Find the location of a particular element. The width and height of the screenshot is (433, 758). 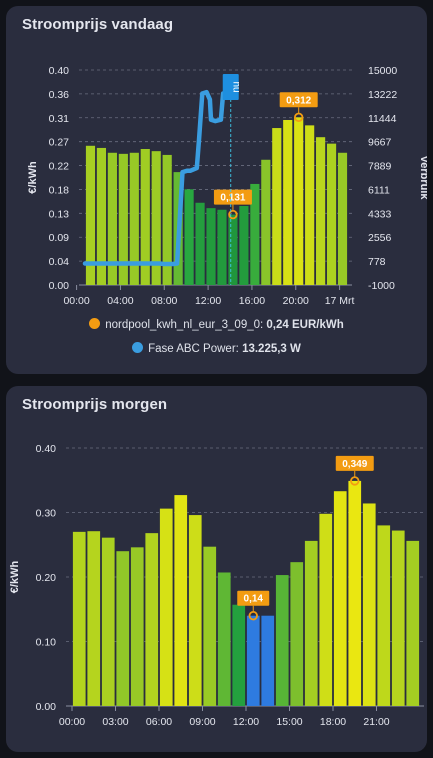

legend-dot-power is located at coordinates (138, 347).